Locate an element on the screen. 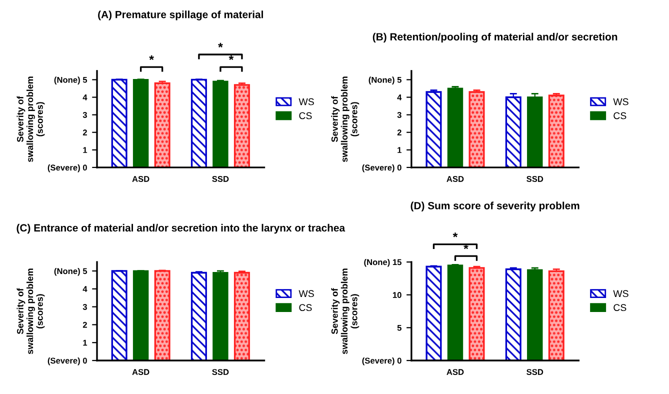 This screenshot has width=669, height=394. chart-title: (D) Sum score of severity problem is located at coordinates (495, 207).